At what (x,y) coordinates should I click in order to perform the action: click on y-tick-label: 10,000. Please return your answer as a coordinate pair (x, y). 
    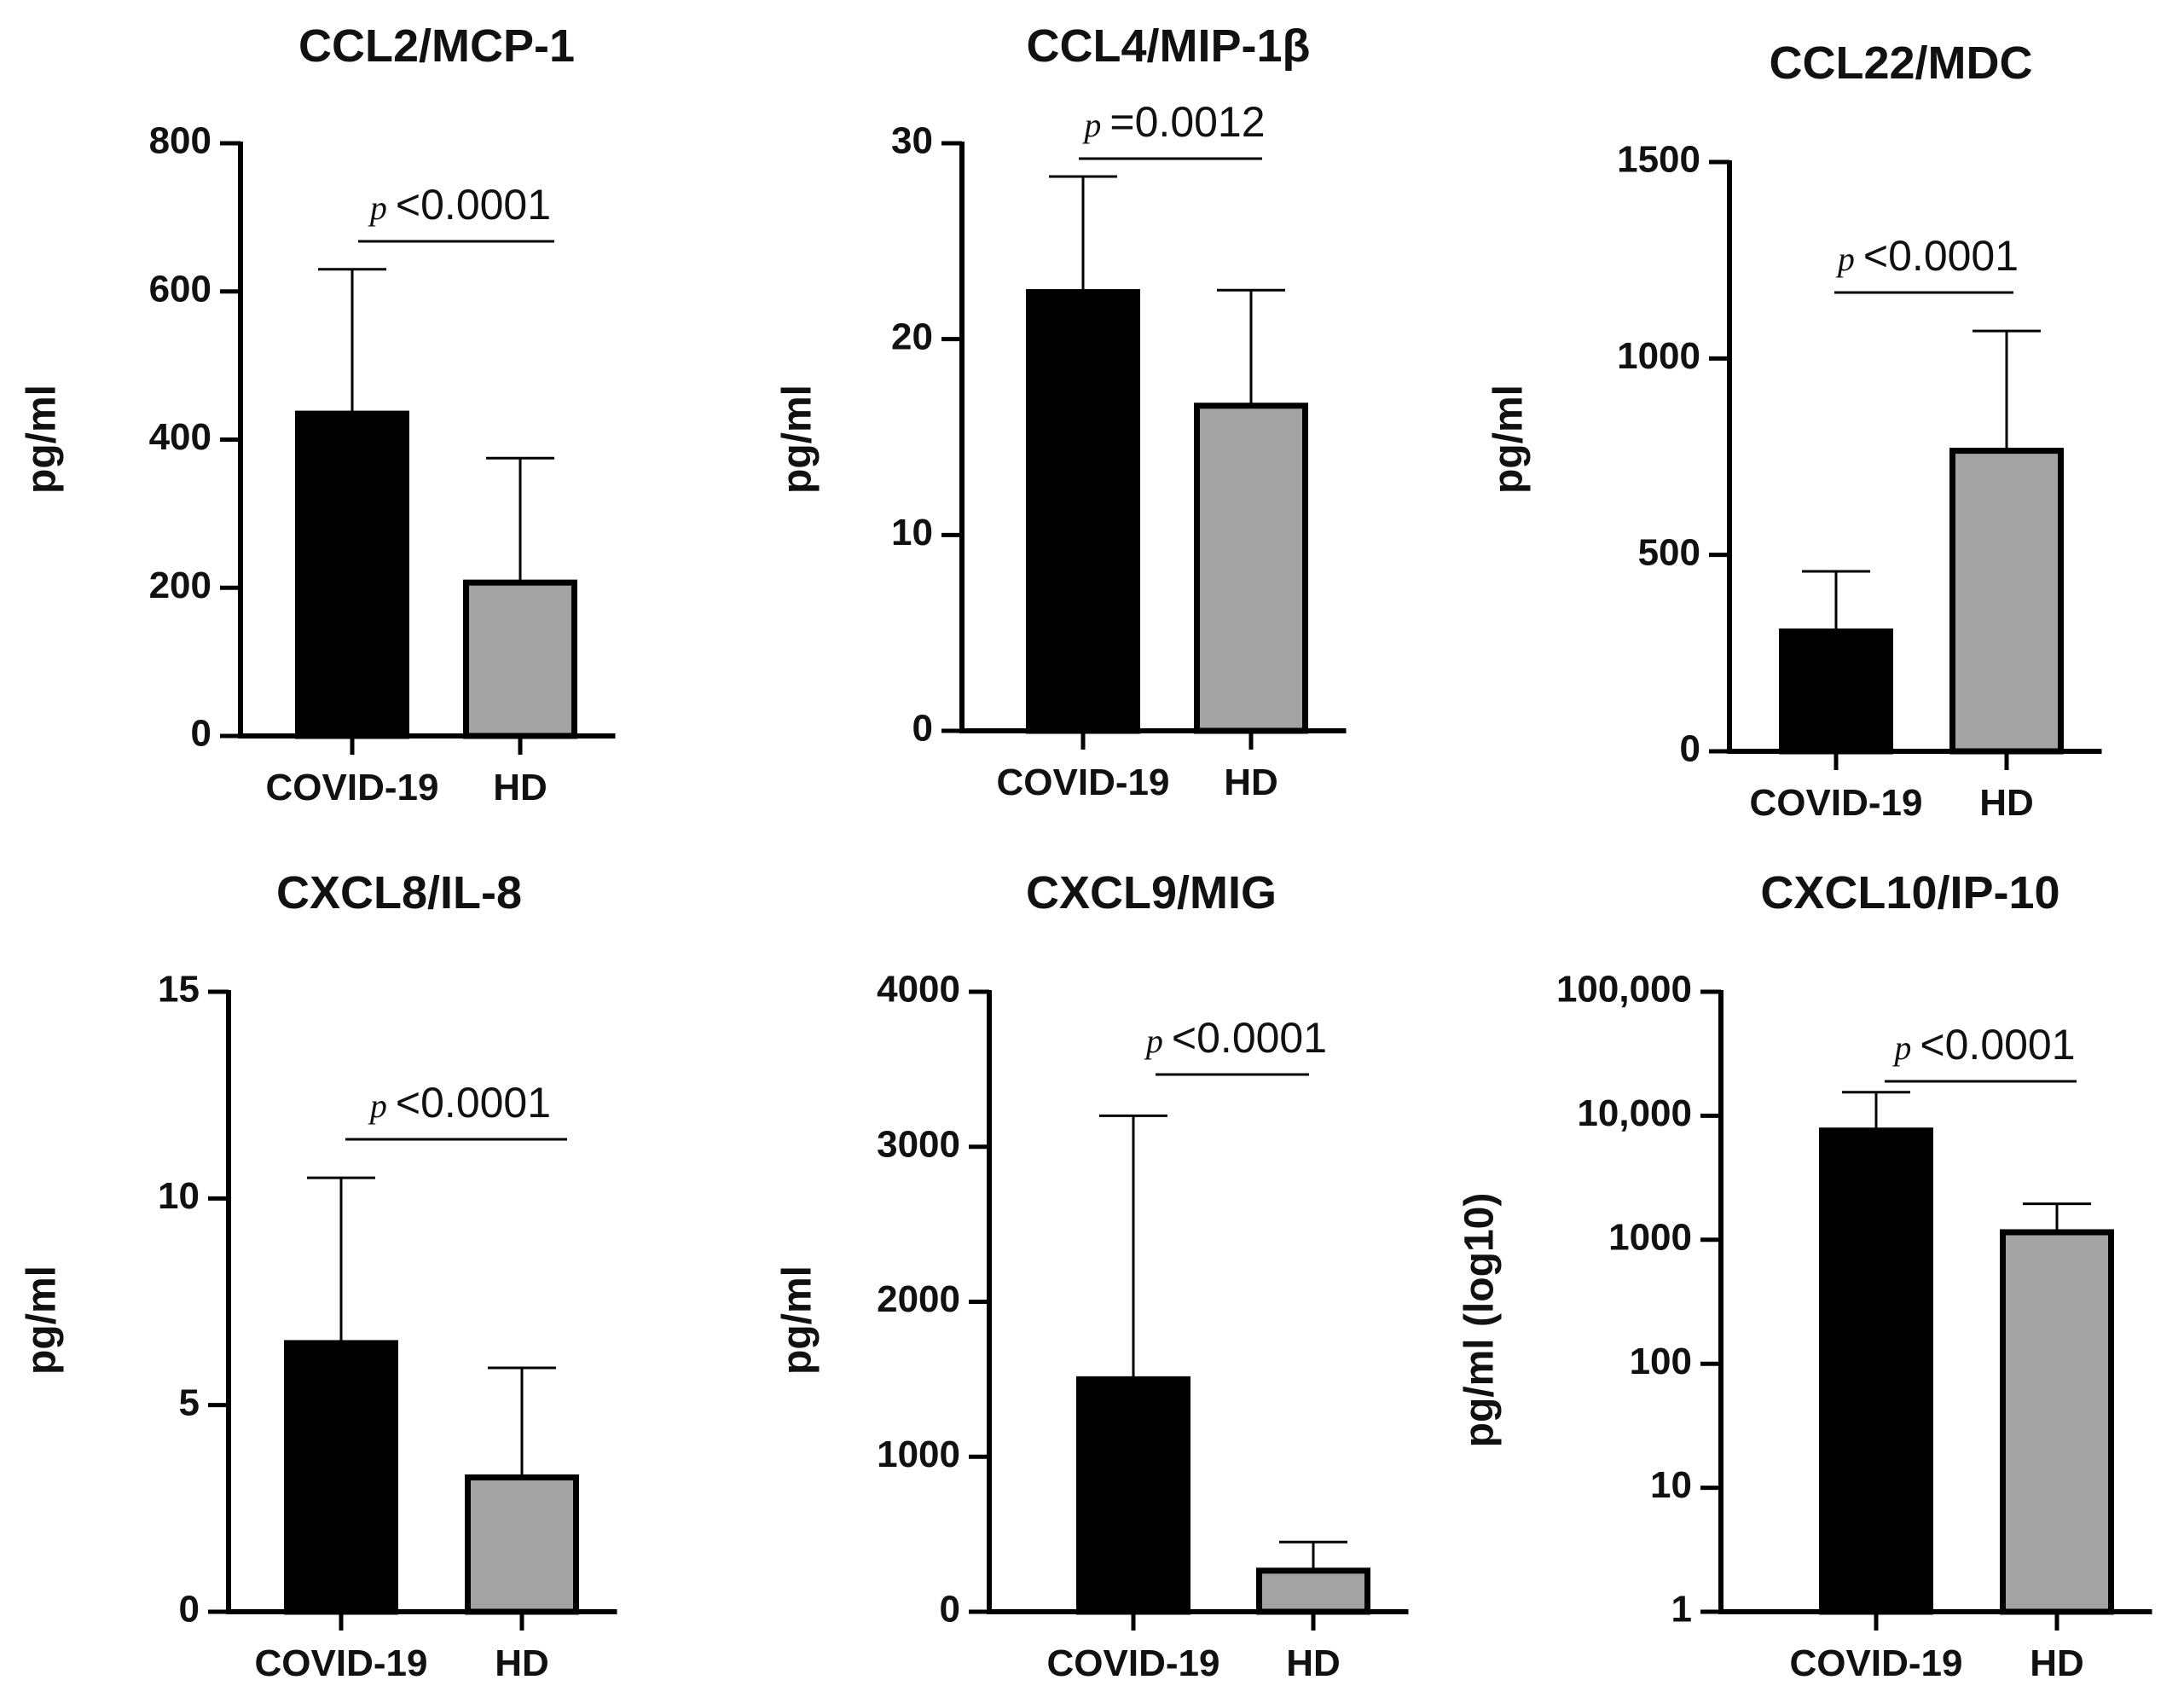
    Looking at the image, I should click on (1635, 1113).